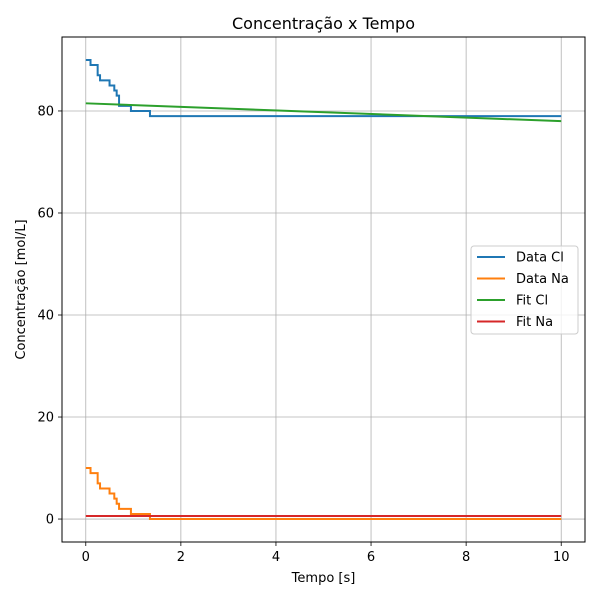 This screenshot has height=600, width=600. I want to click on x-tick-label: 6, so click(371, 557).